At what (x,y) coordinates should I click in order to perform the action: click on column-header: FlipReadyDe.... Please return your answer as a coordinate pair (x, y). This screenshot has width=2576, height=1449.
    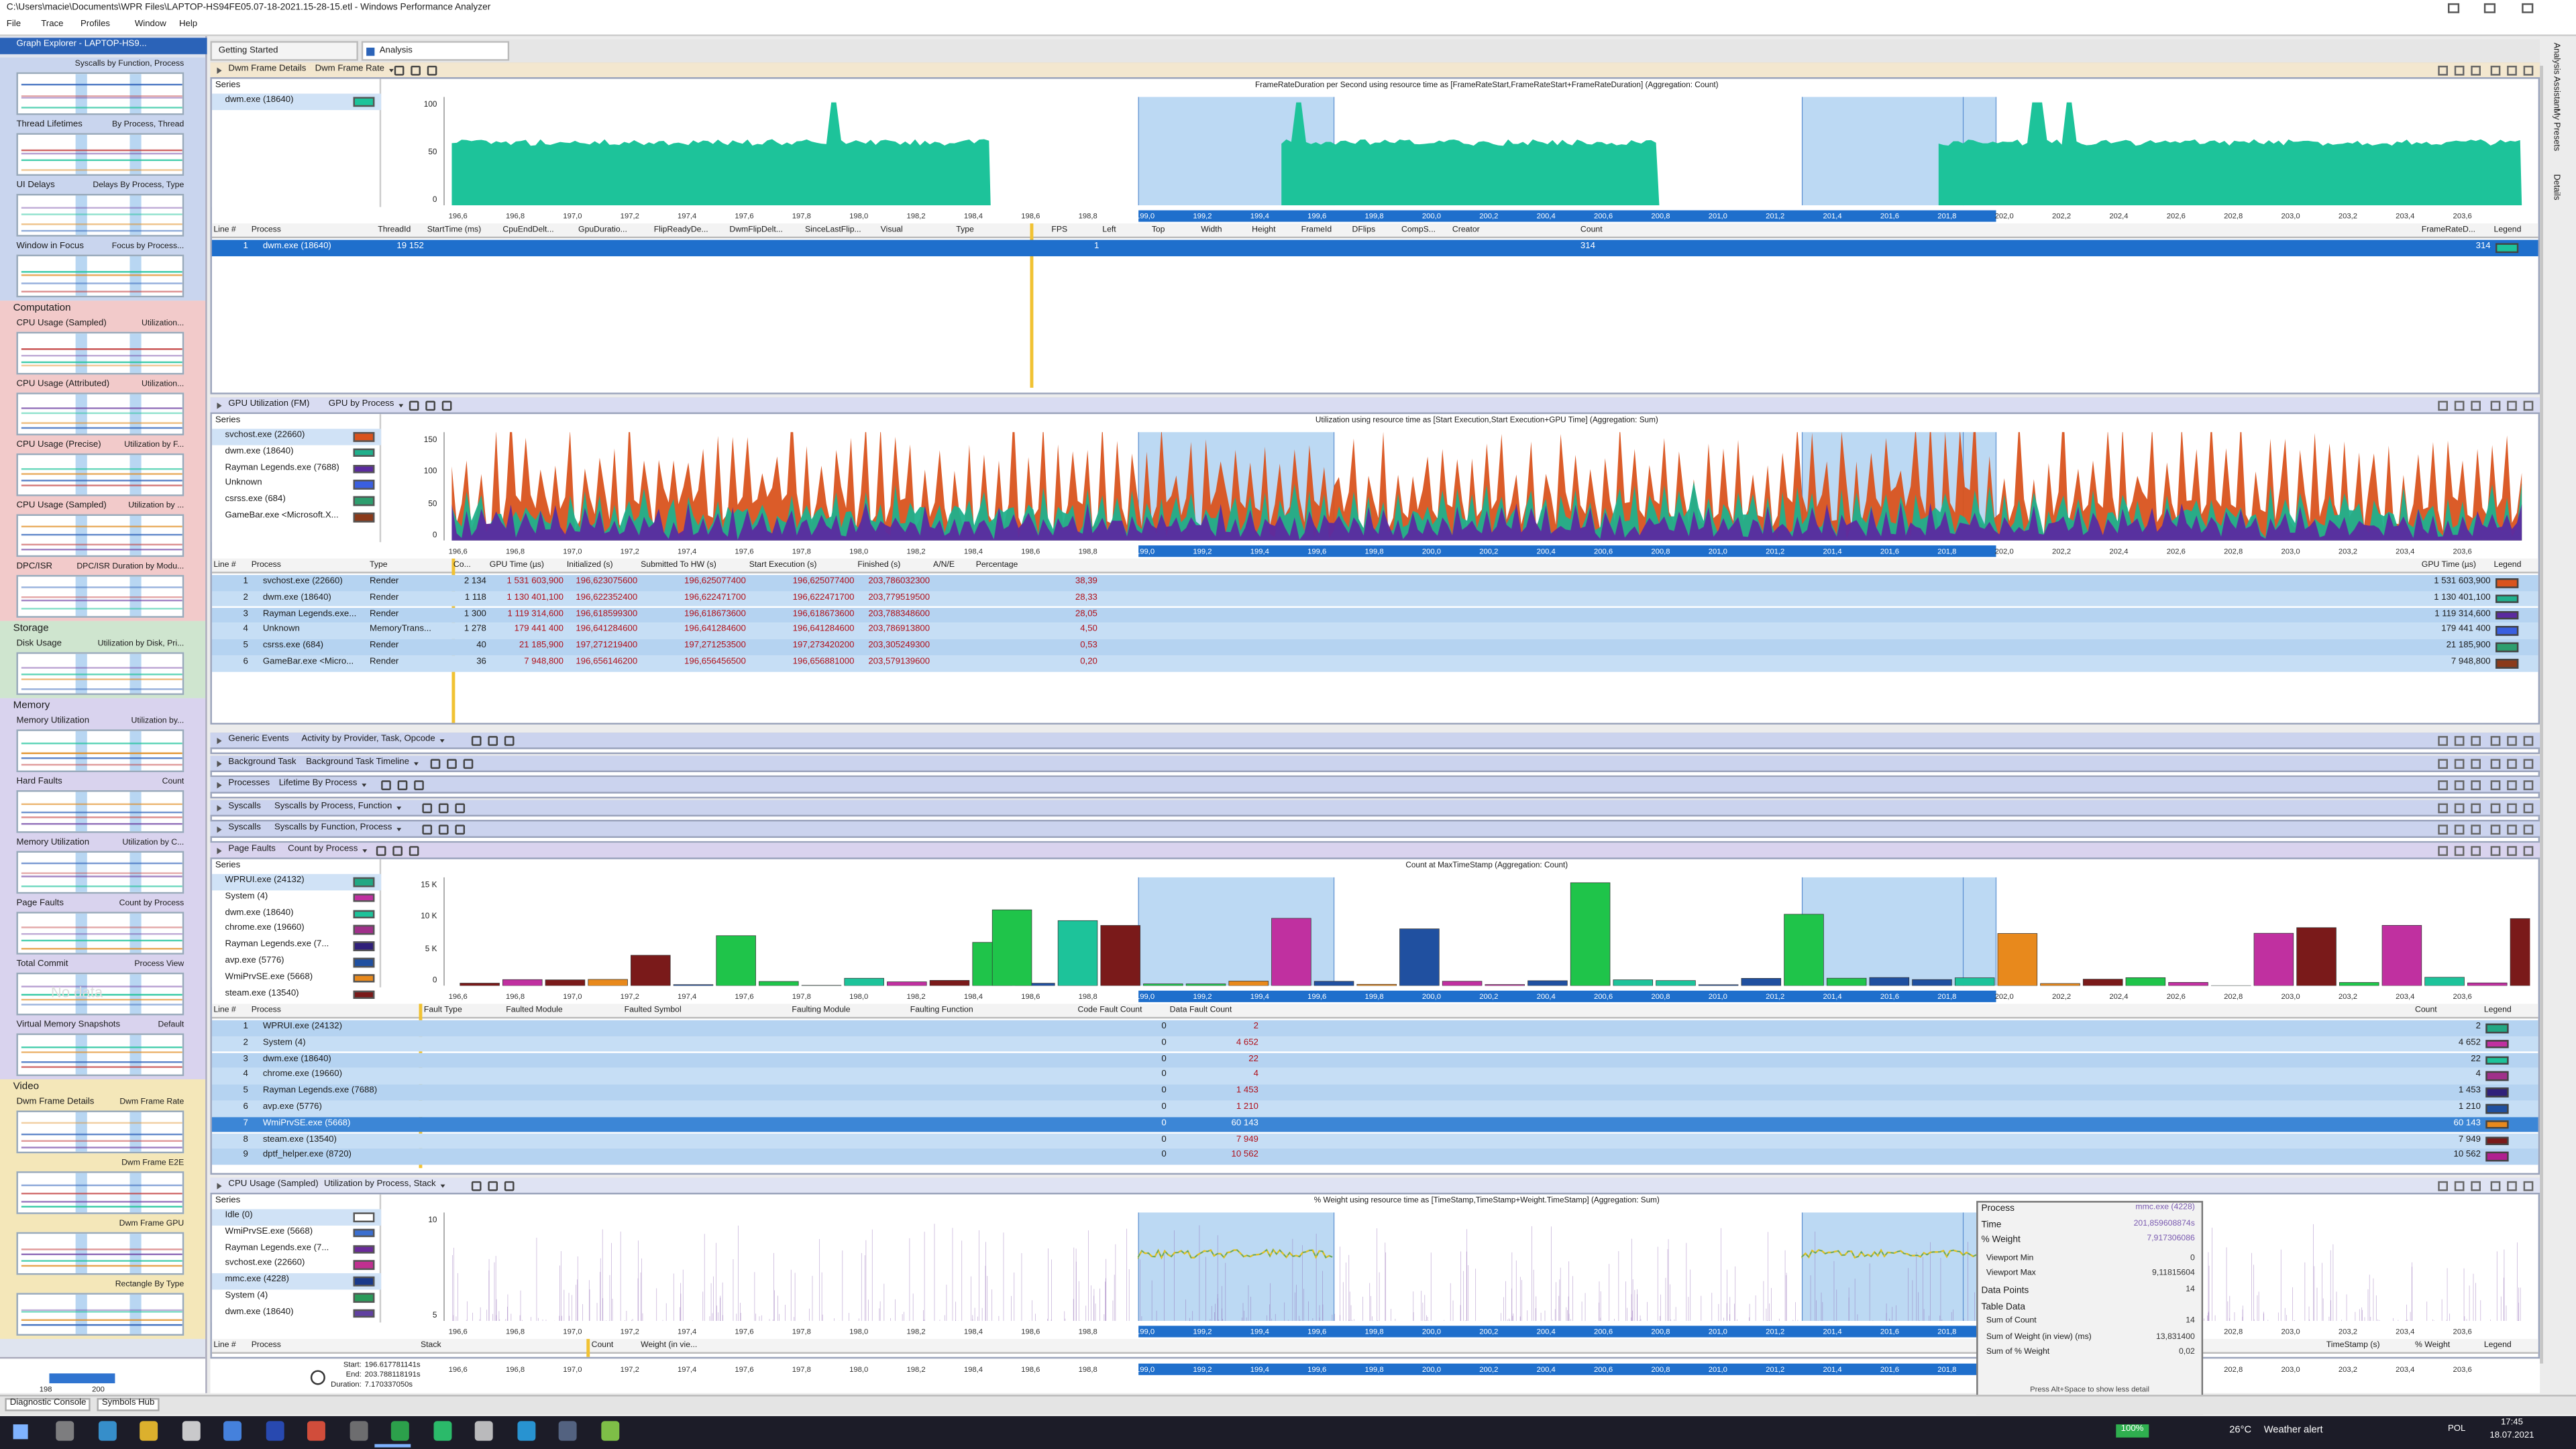
    Looking at the image, I should click on (680, 230).